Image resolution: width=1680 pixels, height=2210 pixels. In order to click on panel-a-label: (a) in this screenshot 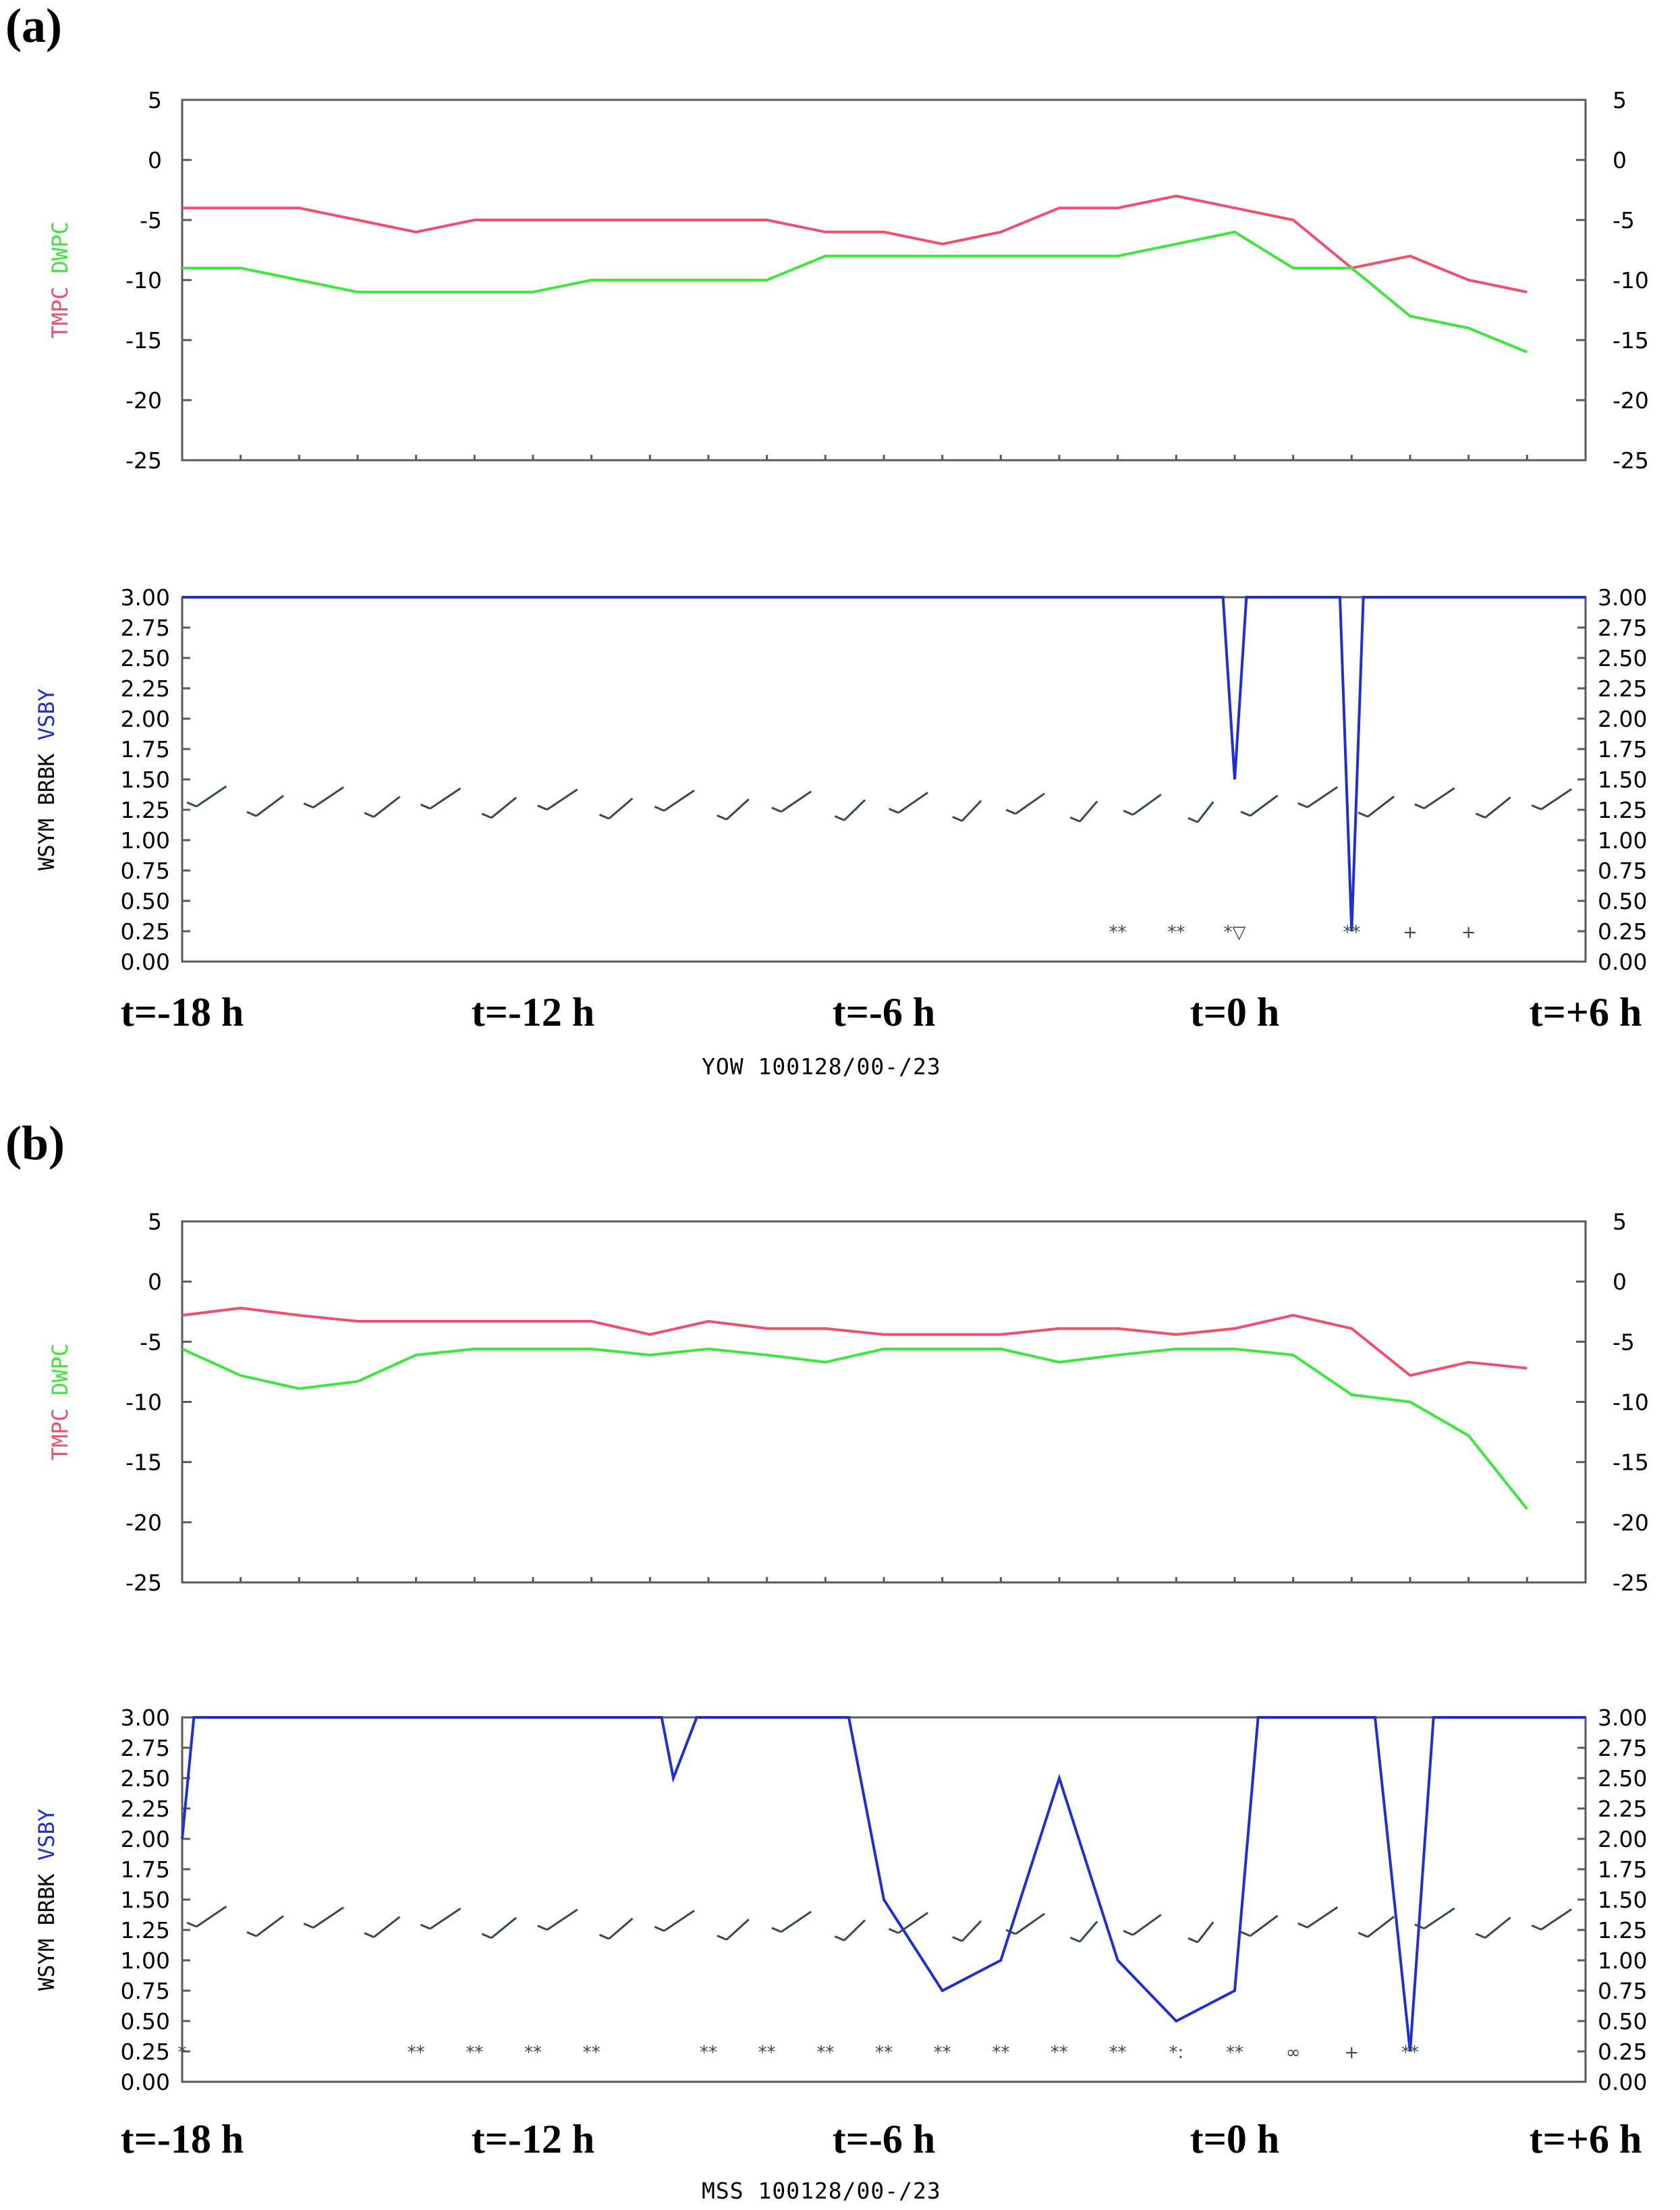, I will do `click(33, 27)`.